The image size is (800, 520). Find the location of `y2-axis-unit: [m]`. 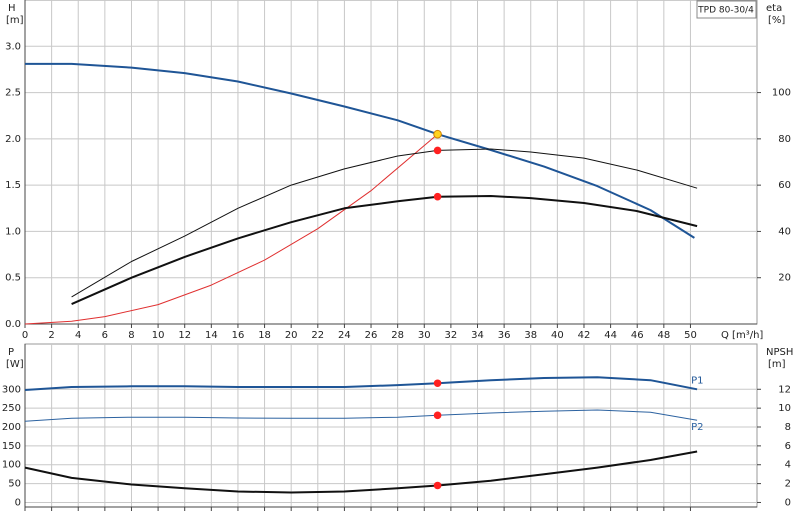

y2-axis-unit: [m] is located at coordinates (777, 364).